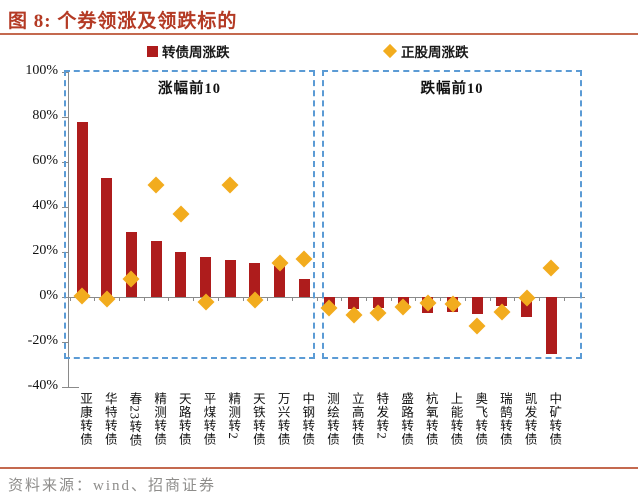  Describe the element at coordinates (45, 115) in the screenshot. I see `y-tick-label: 80%` at that location.